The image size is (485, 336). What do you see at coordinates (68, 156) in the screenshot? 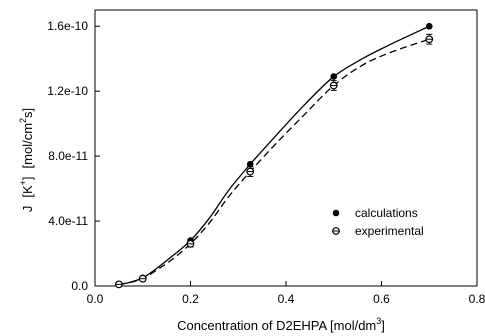
I see `y-tick-label: 8.0e-11` at bounding box center [68, 156].